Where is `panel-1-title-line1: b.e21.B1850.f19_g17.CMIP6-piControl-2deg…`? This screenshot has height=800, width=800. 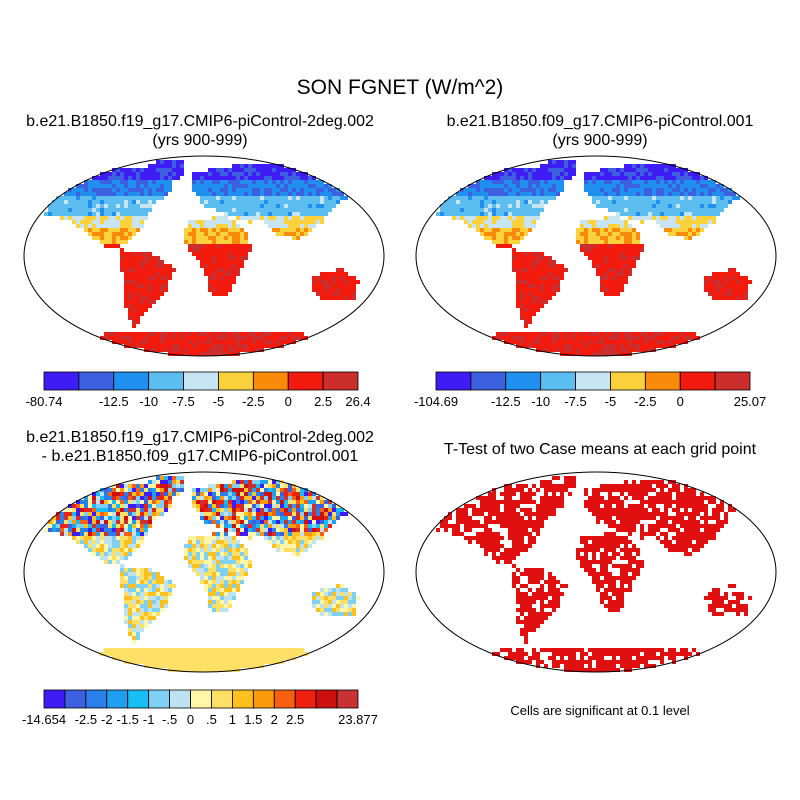 panel-1-title-line1: b.e21.B1850.f19_g17.CMIP6-piControl-2deg… is located at coordinates (200, 121).